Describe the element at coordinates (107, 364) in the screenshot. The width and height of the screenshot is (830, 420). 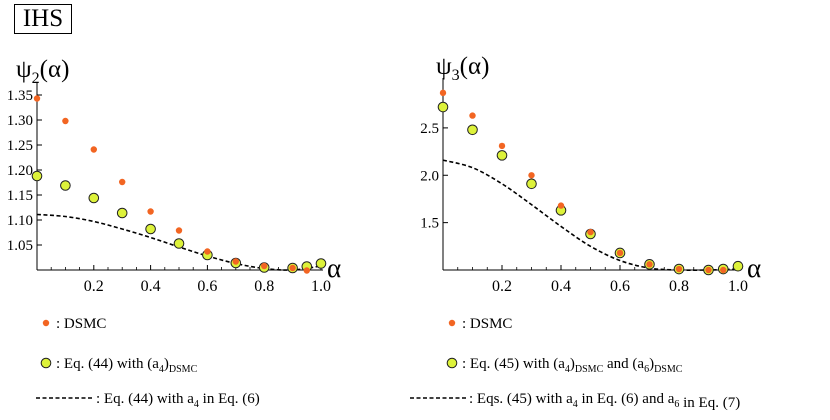
I see `legend-text: : Eq. (44) with (a` at that location.